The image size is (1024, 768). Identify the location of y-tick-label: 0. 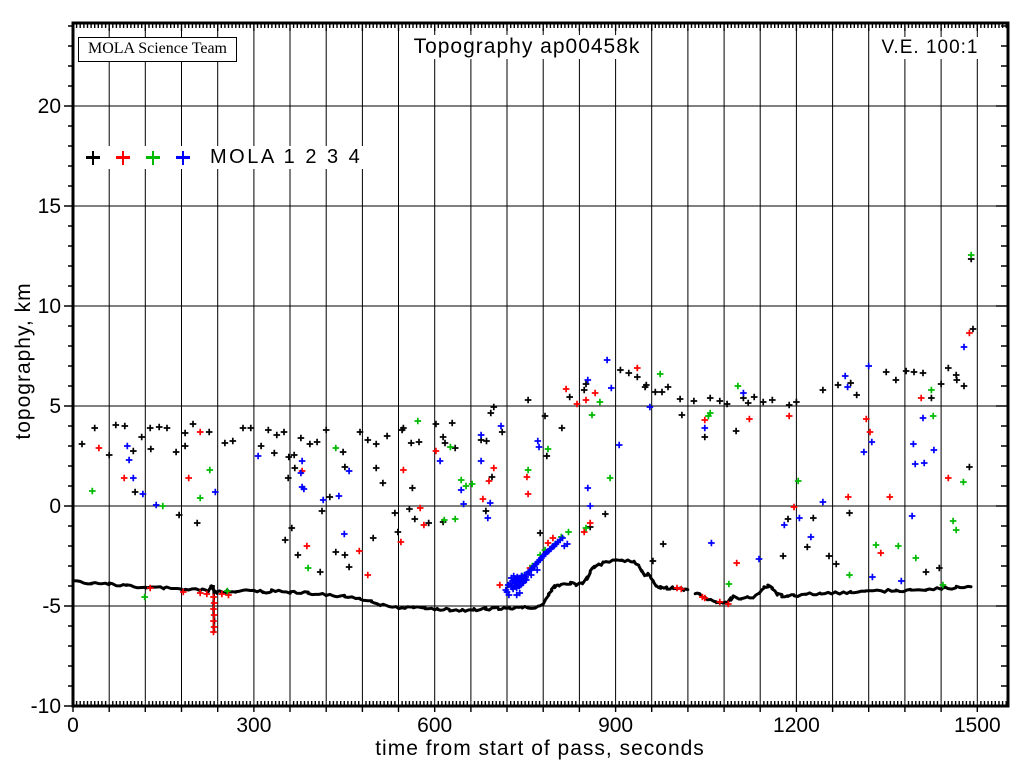
(55, 506).